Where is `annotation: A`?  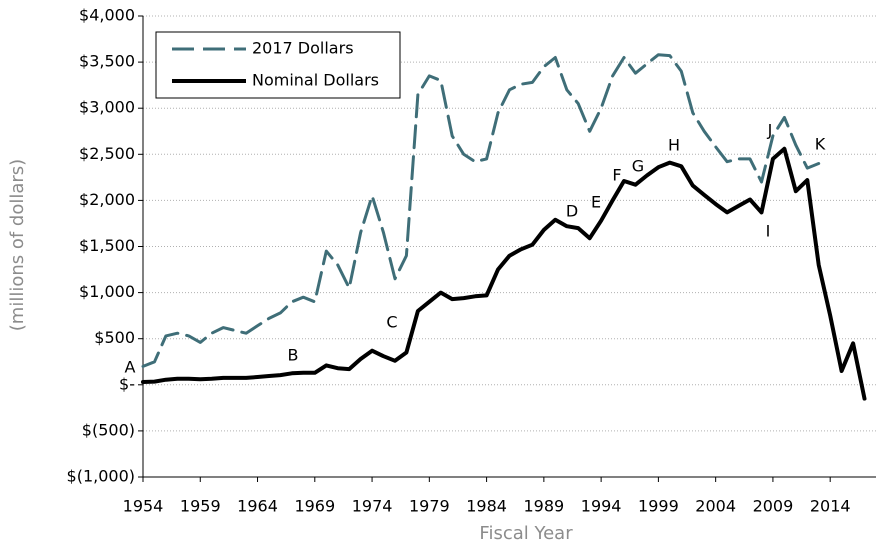 annotation: A is located at coordinates (130, 367).